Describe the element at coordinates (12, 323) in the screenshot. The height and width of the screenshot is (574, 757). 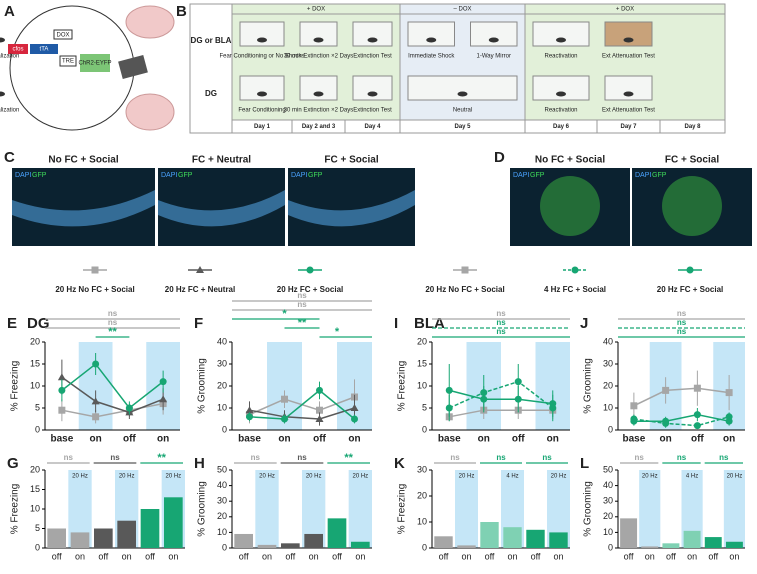
I see `panel-label: E` at that location.